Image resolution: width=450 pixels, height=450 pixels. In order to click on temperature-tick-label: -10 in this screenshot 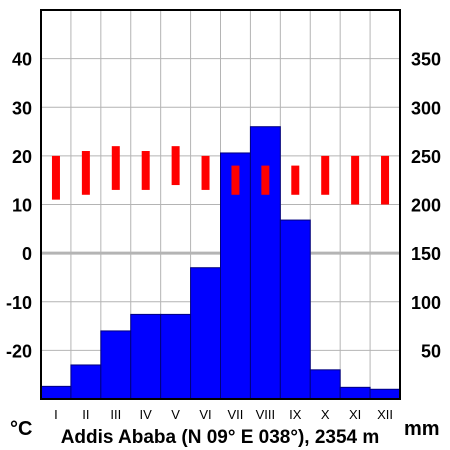, I will do `click(19, 303)`.